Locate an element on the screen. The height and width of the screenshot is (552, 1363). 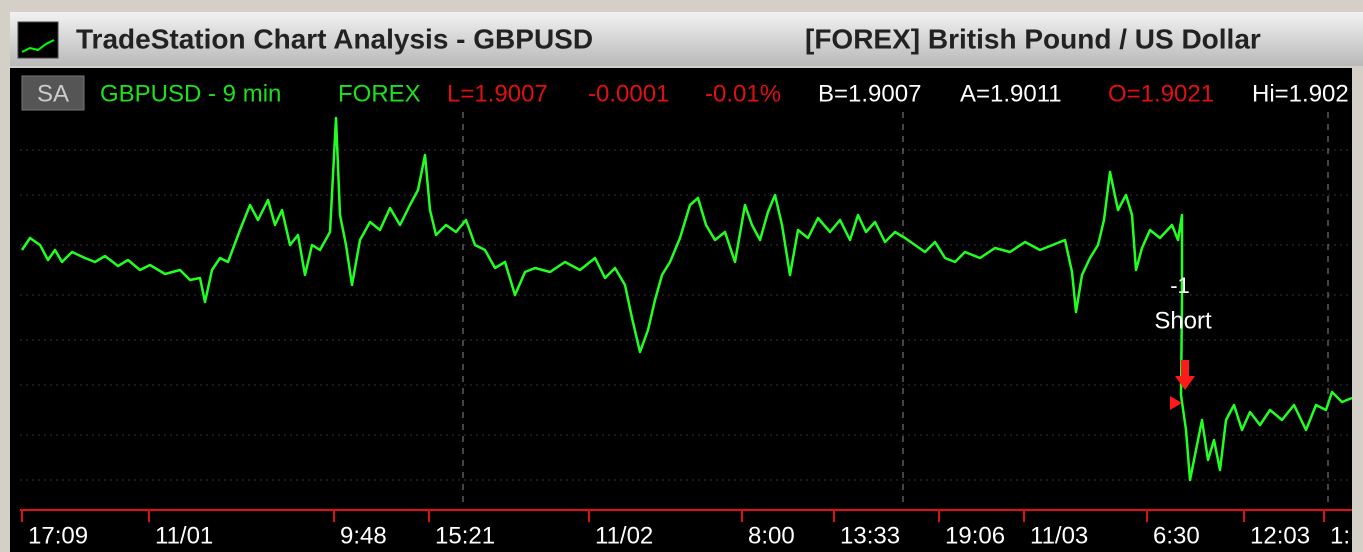
app-icon is located at coordinates (38, 40).